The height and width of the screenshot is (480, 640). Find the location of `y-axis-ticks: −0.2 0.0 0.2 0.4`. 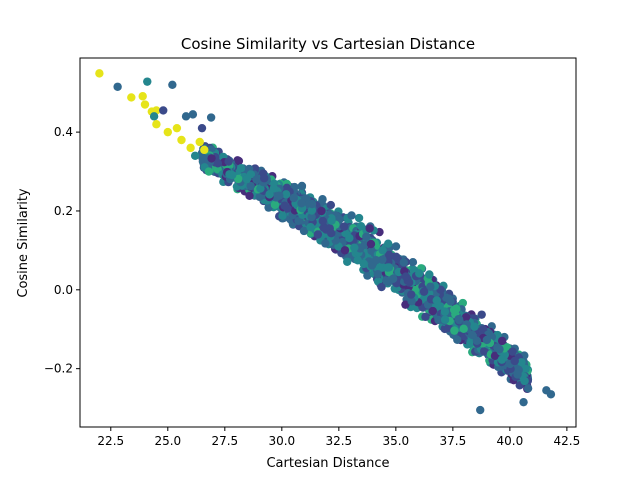

y-axis-ticks: −0.2 0.0 0.2 0.4 is located at coordinates (62, 250).